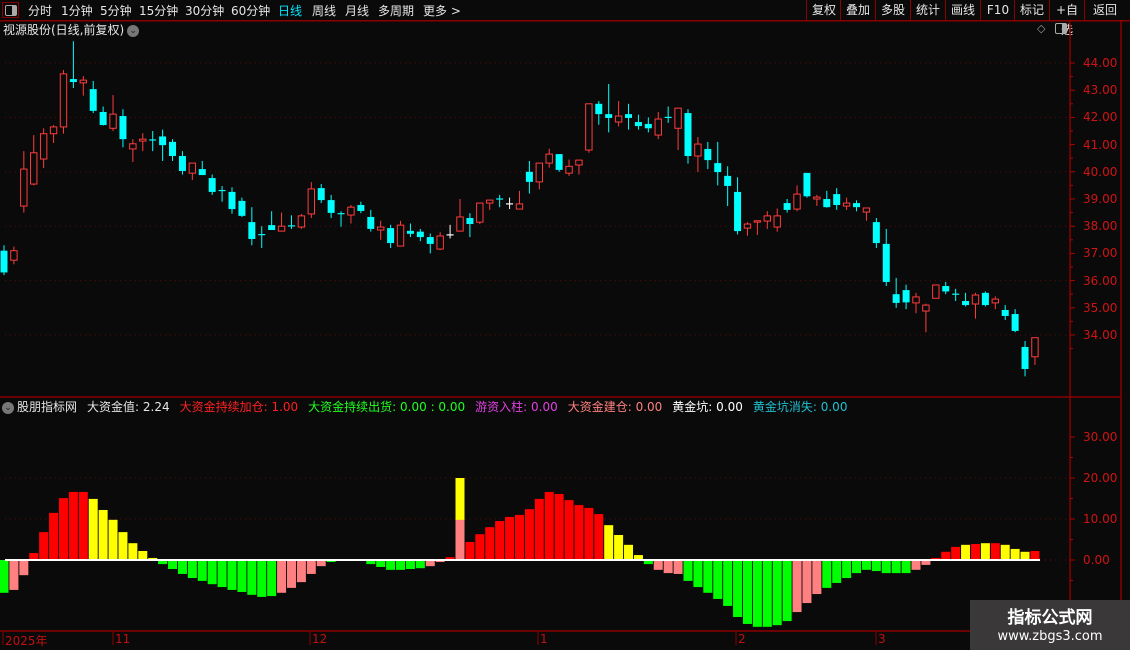  I want to click on period-tab-more: 更多 >, so click(442, 11).